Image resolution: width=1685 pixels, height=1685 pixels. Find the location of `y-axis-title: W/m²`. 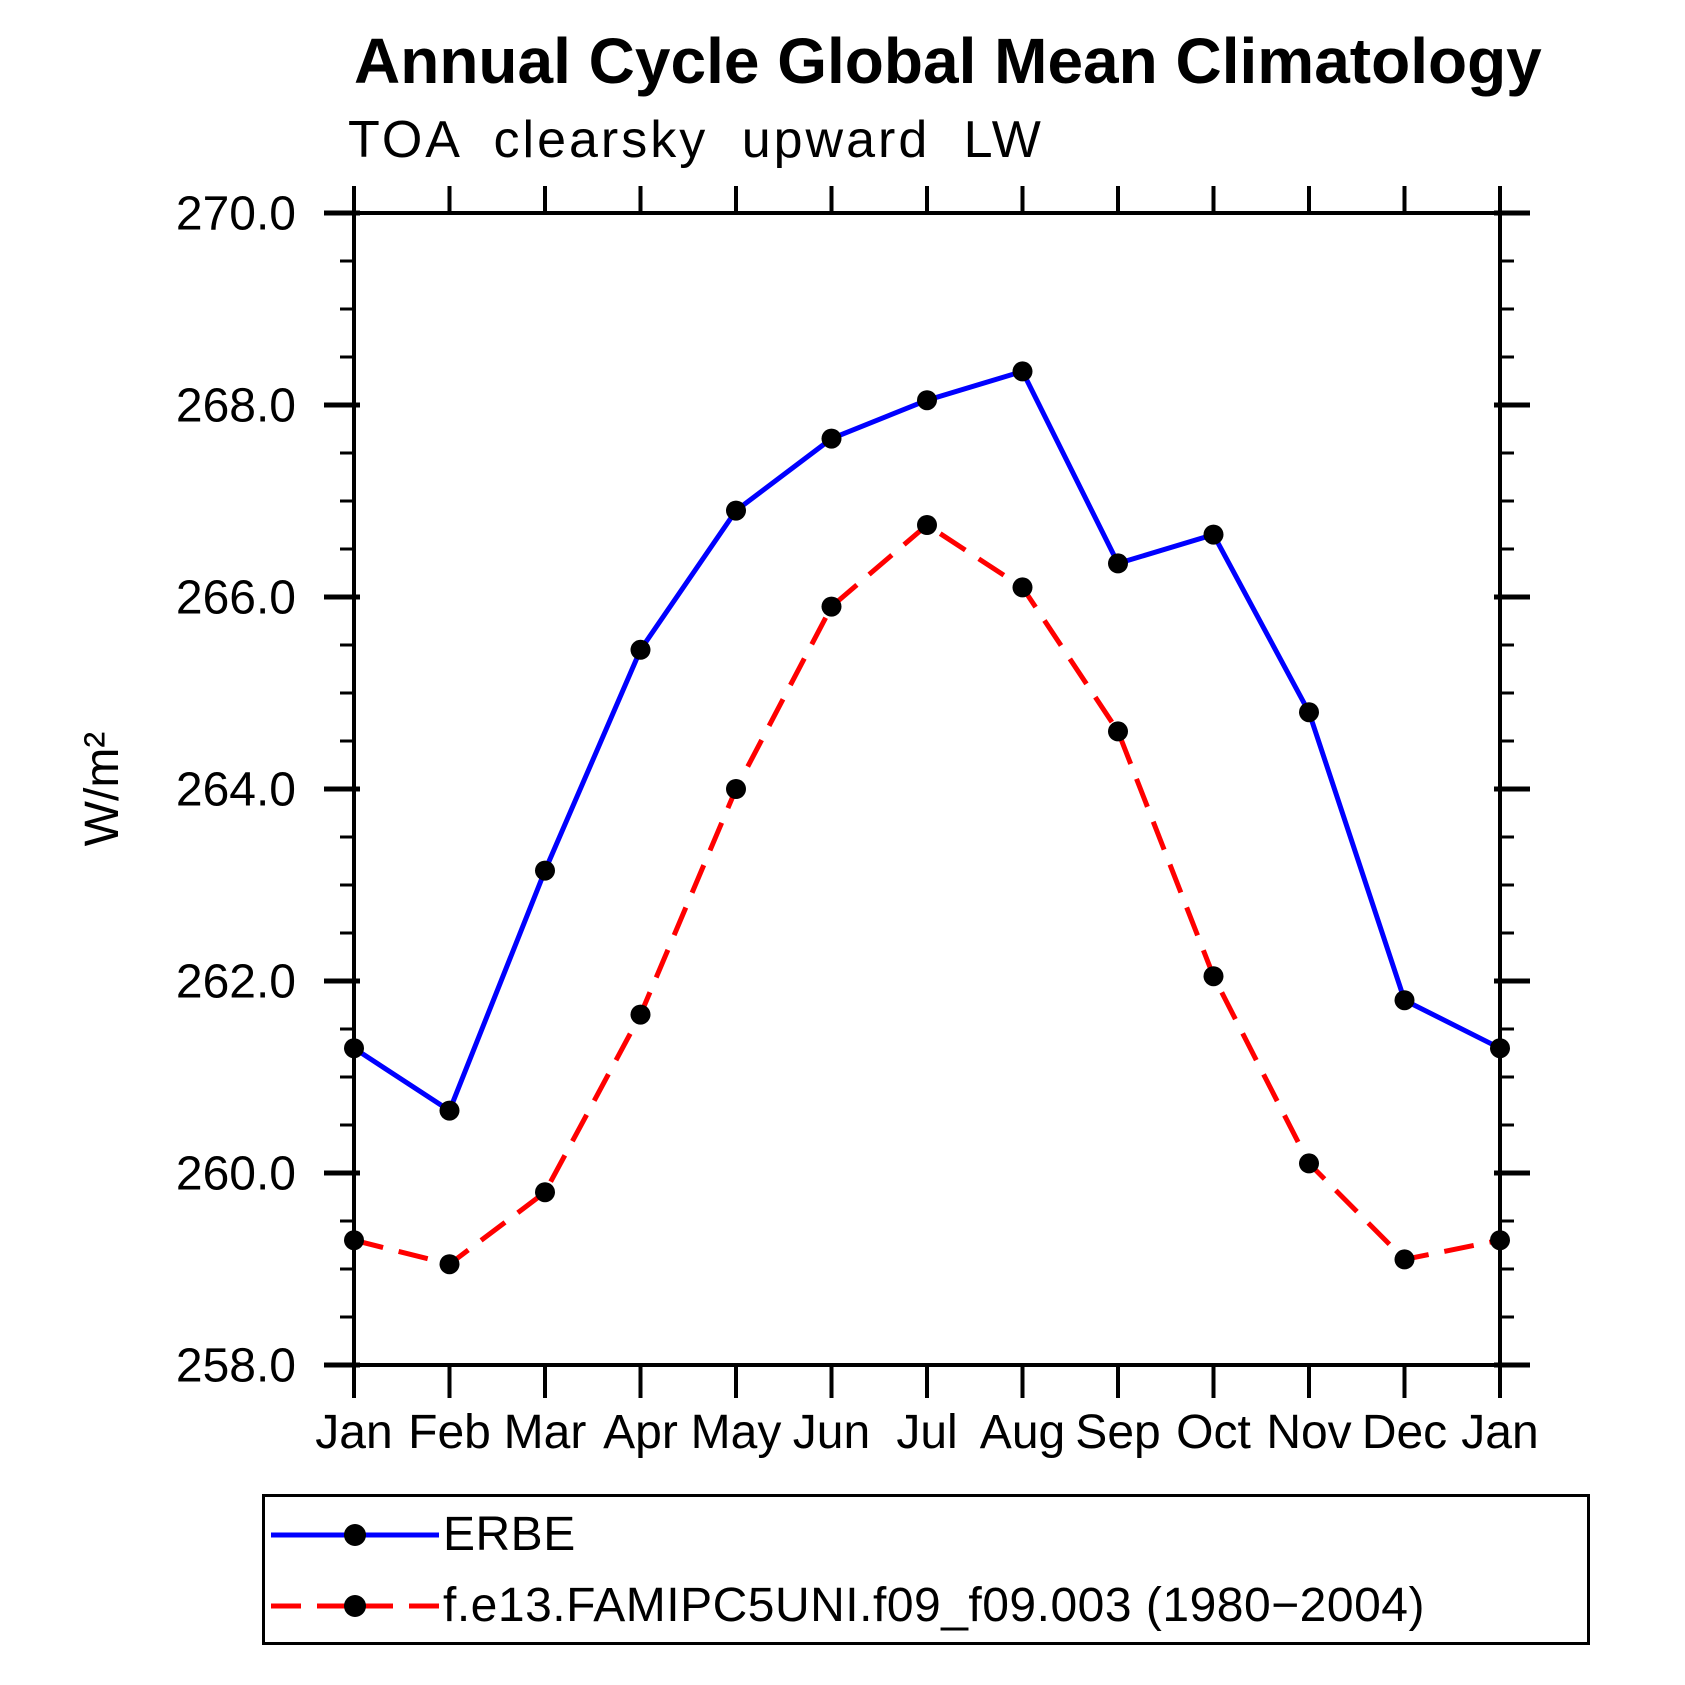

y-axis-title: W/m² is located at coordinates (102, 789).